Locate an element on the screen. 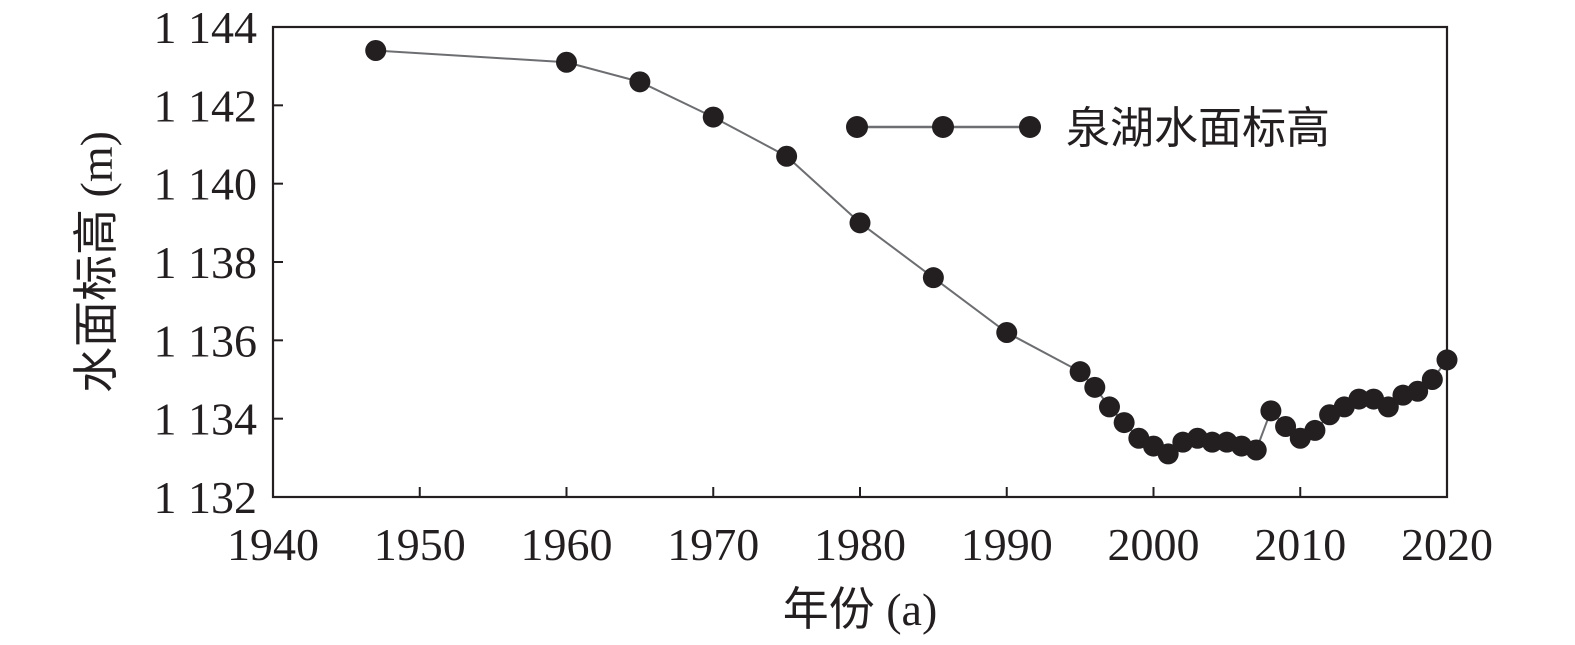 Image resolution: width=1575 pixels, height=645 pixels. x-axis: 1940 1950 1960 1970 1980 1990 2000 2010 2020 is located at coordinates (860, 528).